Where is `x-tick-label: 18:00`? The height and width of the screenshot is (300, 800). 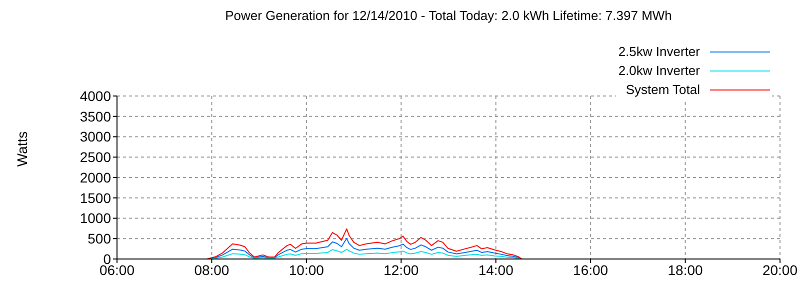 x-tick-label: 18:00 is located at coordinates (686, 270).